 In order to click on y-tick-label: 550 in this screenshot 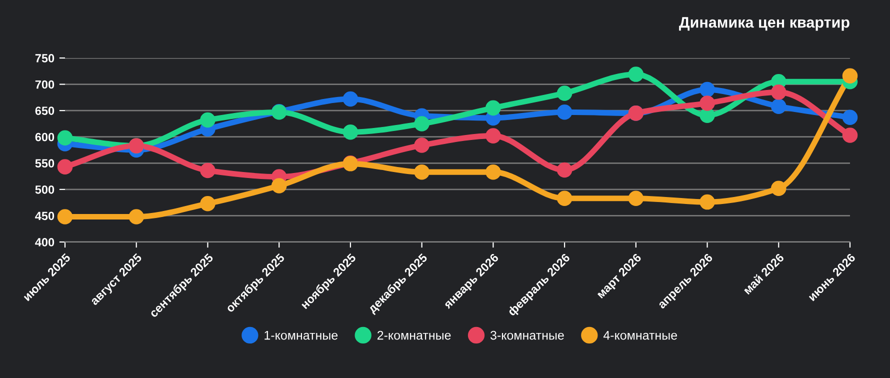, I will do `click(44, 163)`.